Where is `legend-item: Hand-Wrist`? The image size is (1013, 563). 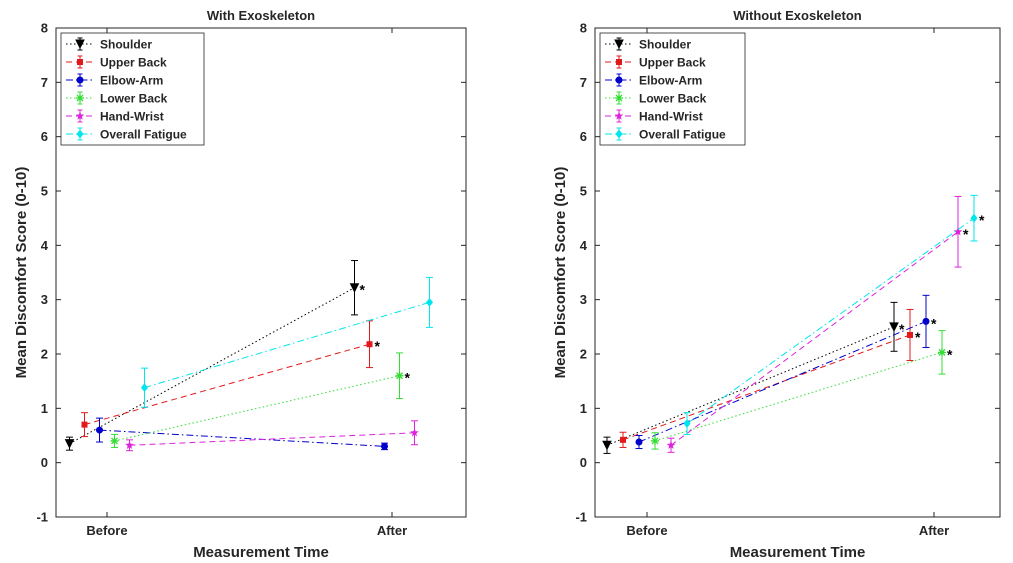 legend-item: Hand-Wrist is located at coordinates (115, 116).